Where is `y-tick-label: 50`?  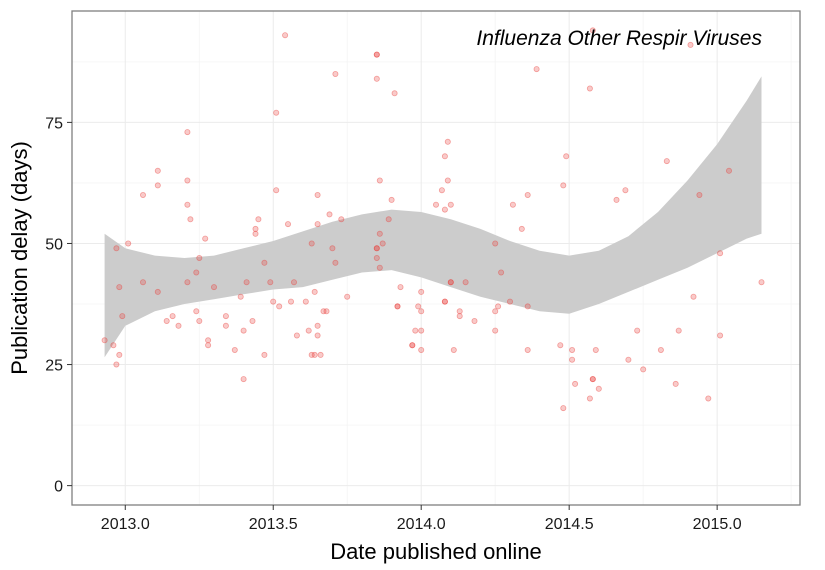
y-tick-label: 50 is located at coordinates (54, 244).